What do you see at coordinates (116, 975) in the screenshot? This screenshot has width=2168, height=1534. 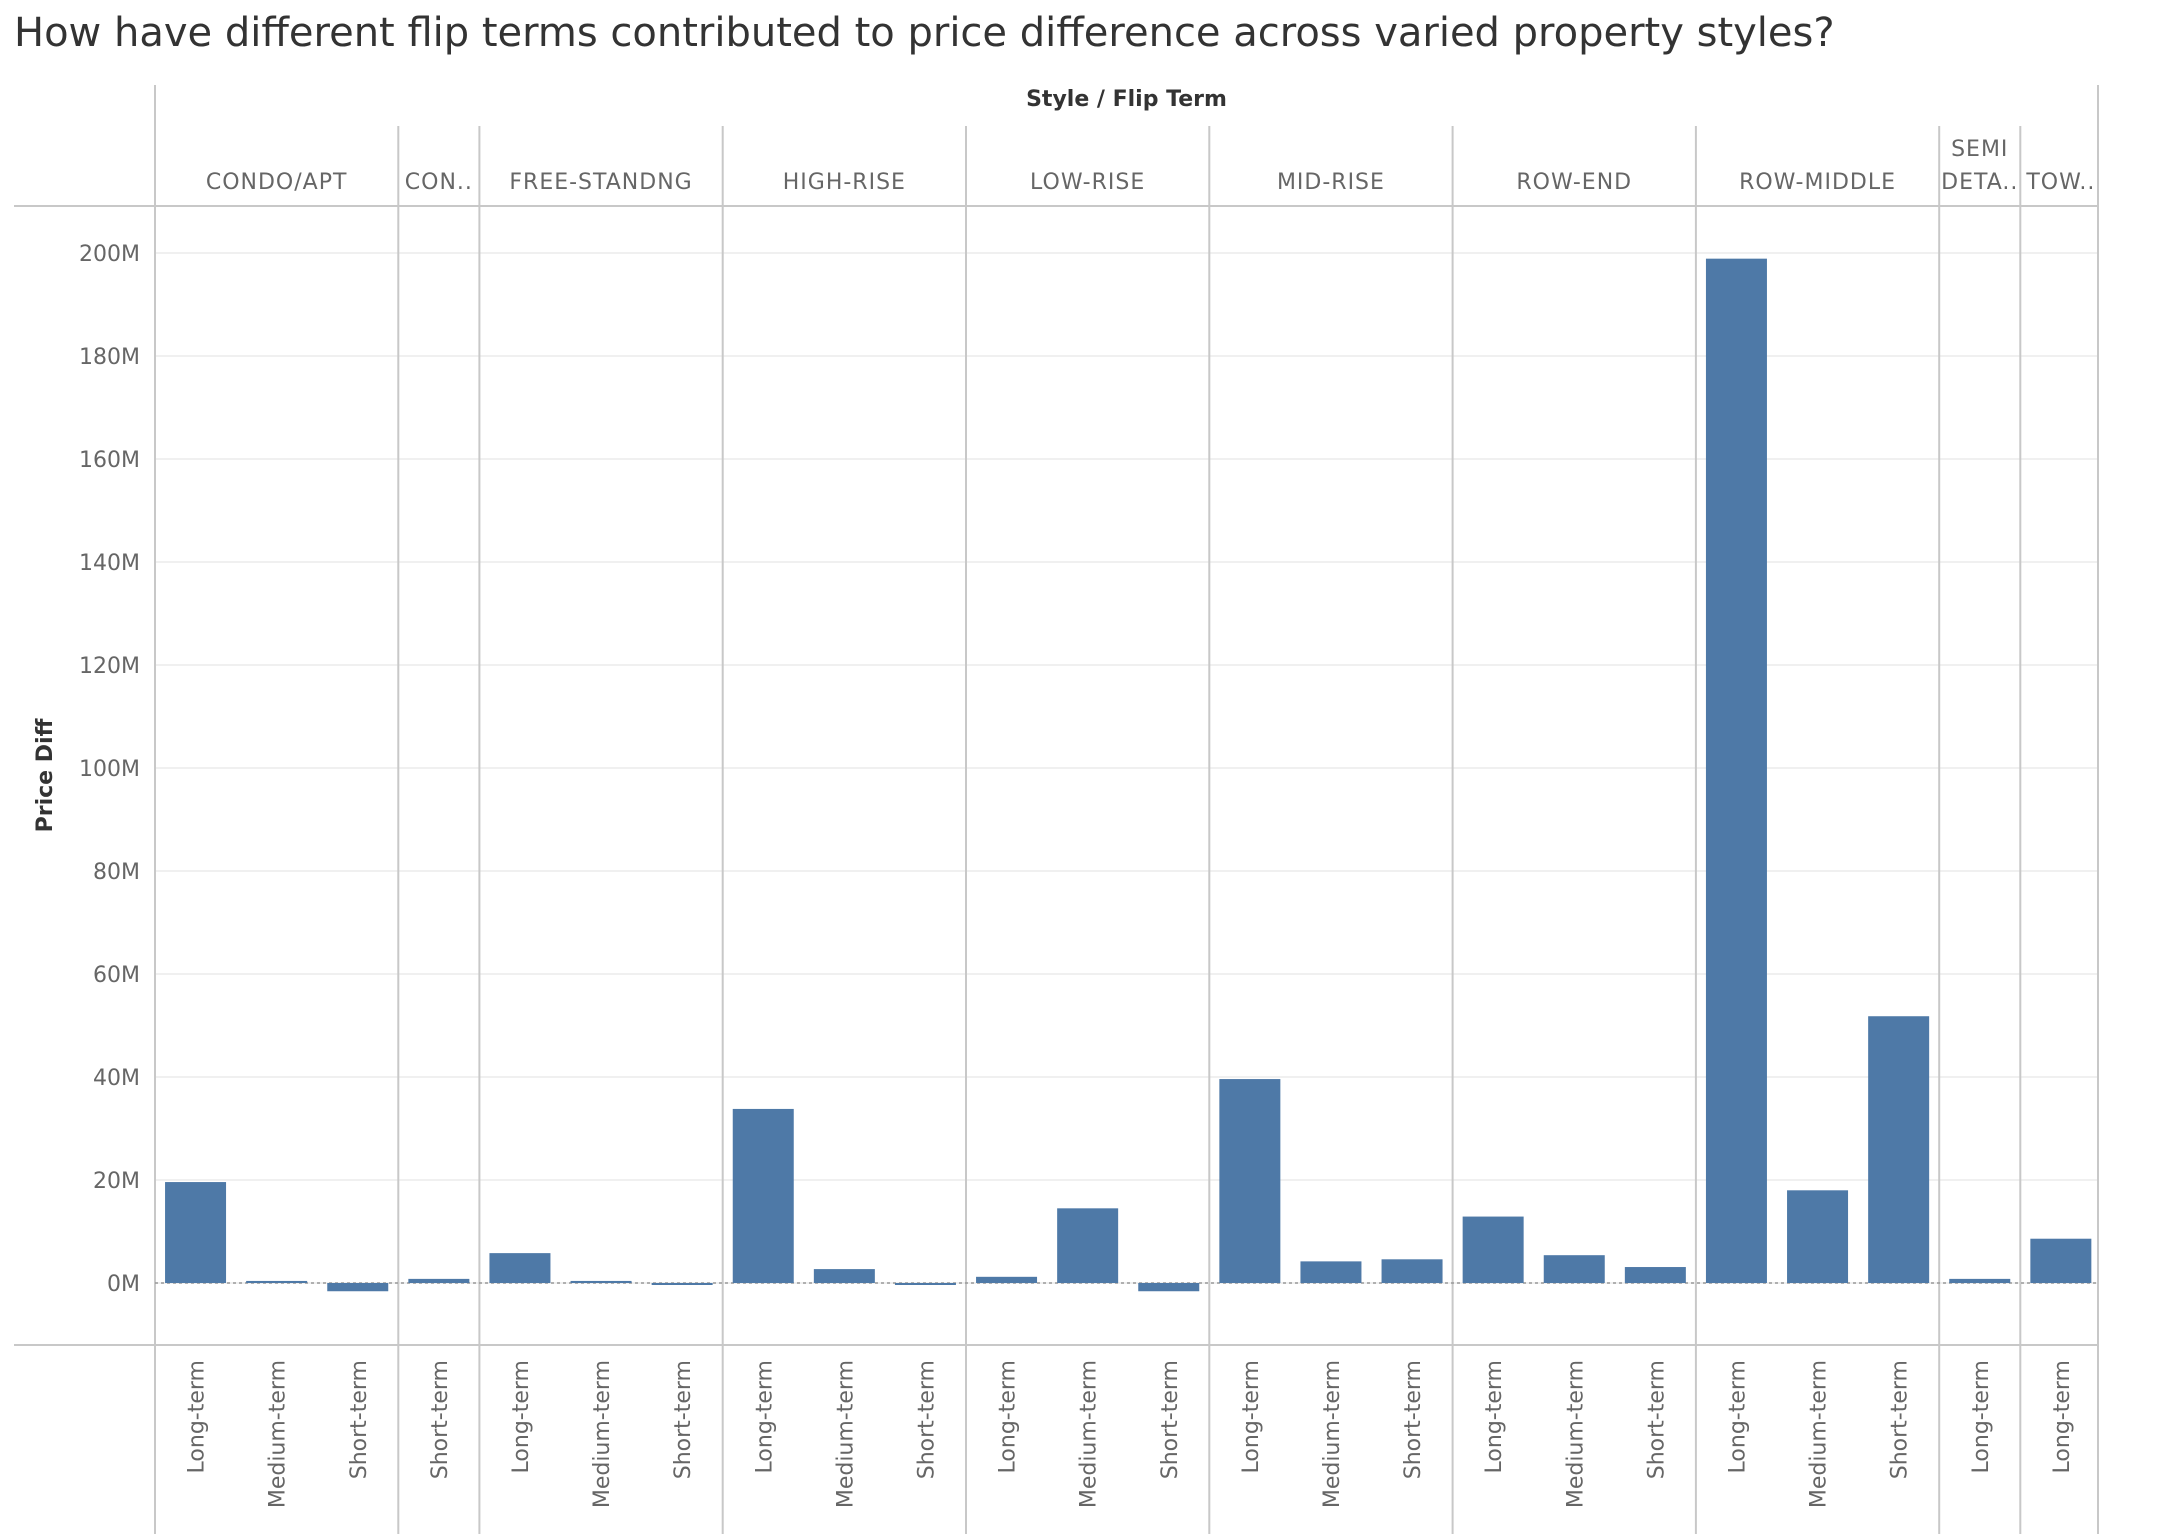 I see `y-tick-label: 60M` at bounding box center [116, 975].